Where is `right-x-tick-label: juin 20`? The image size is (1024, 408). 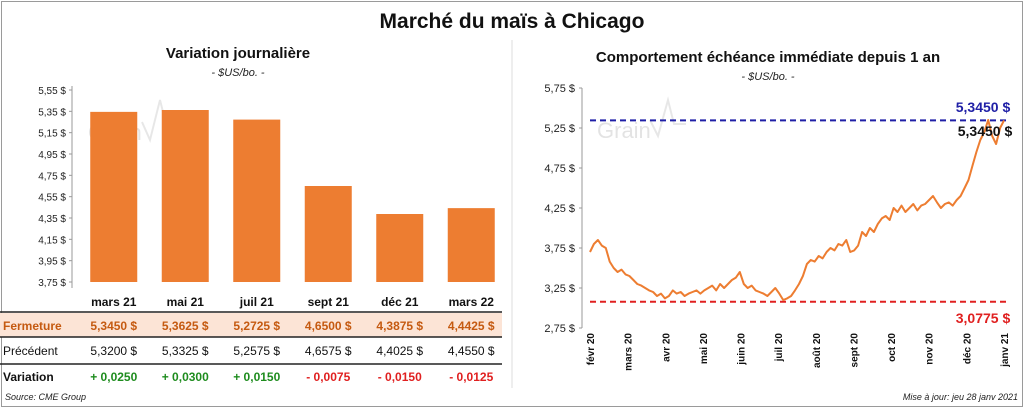 right-x-tick-label: juin 20 is located at coordinates (742, 349).